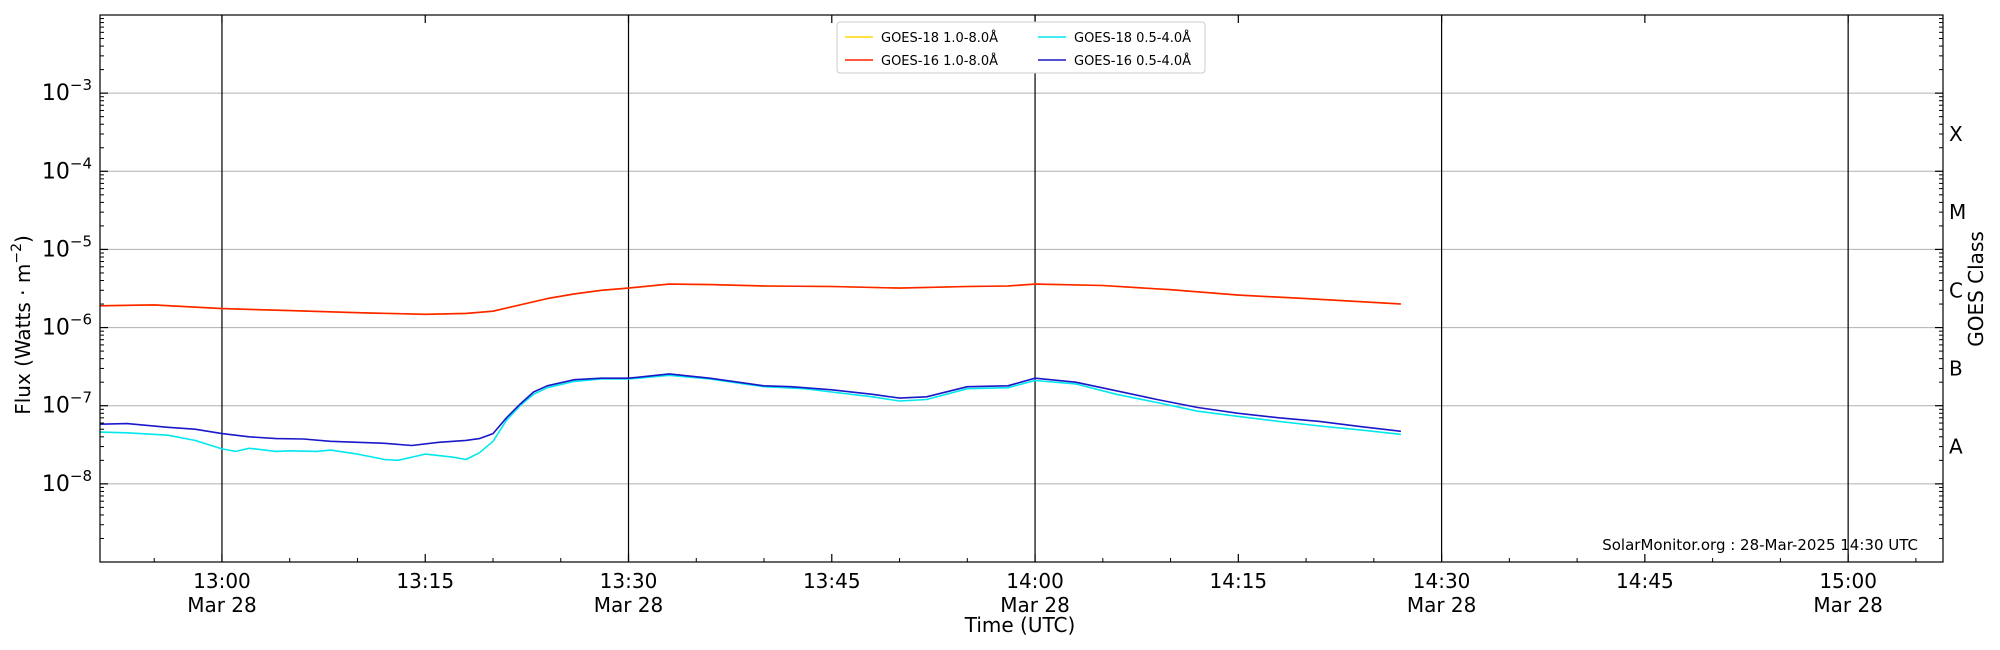 The width and height of the screenshot is (2000, 650). Describe the element at coordinates (939, 38) in the screenshot. I see `legend-label: GOES-18 1.0-8.0Å` at that location.